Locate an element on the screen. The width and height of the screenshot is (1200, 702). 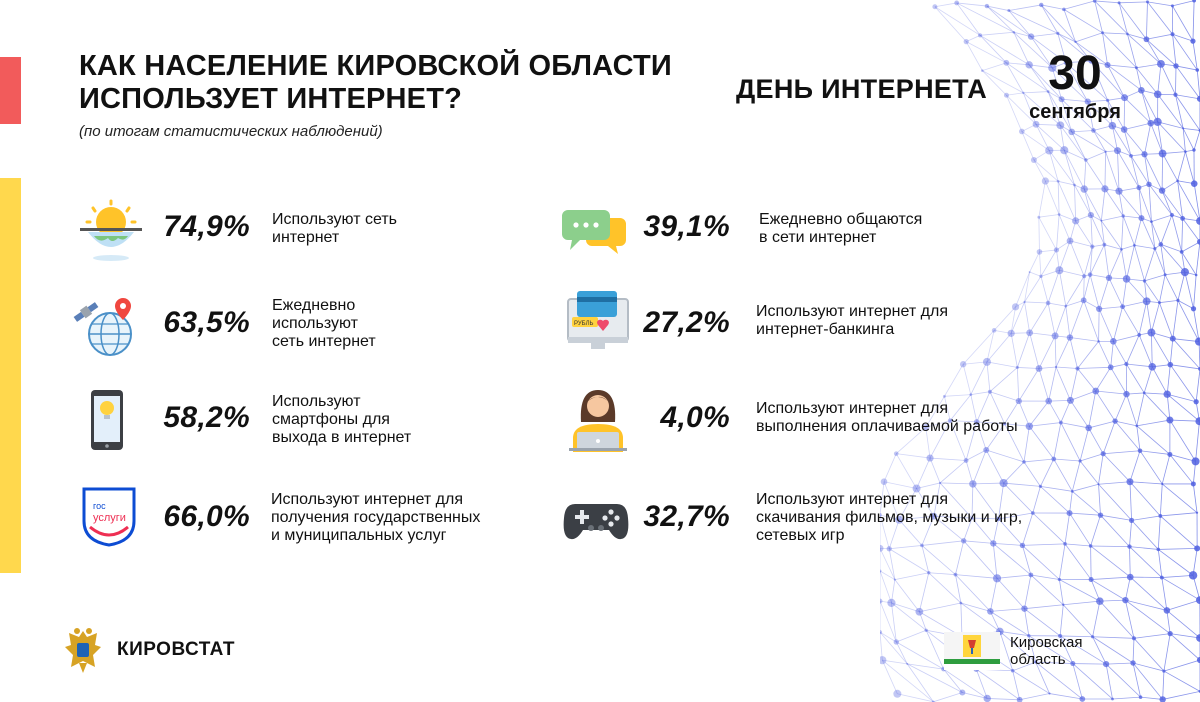
kirov-flag-icon is located at coordinates (972, 651).